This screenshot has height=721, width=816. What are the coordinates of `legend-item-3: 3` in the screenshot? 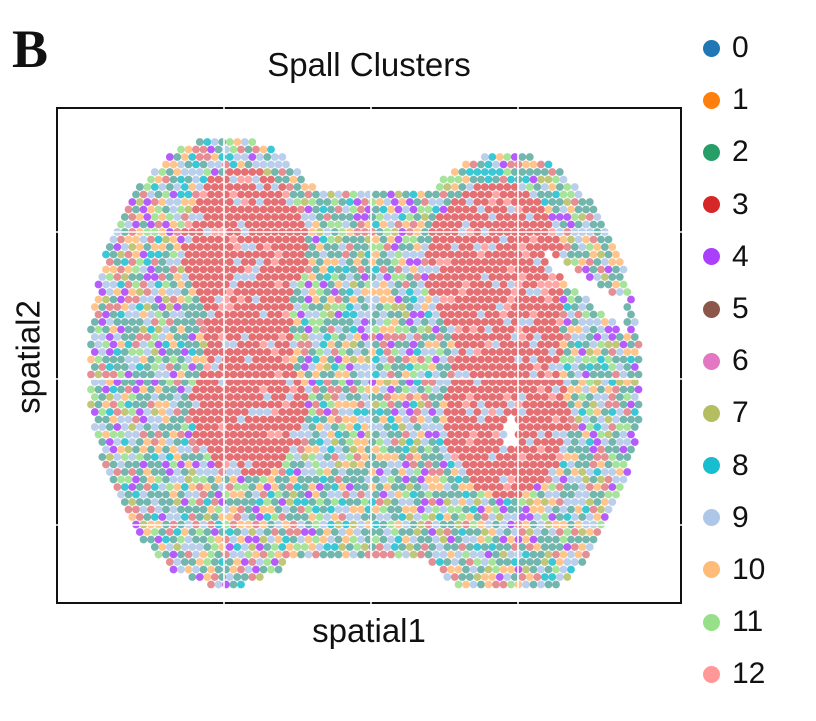 It's located at (753, 205).